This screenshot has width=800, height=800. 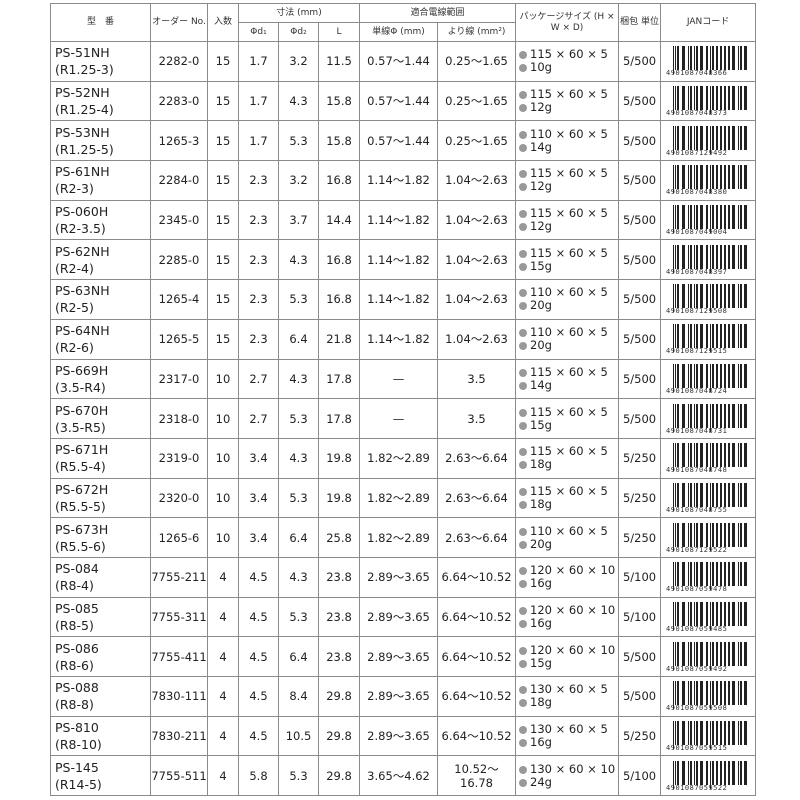 What do you see at coordinates (541, 226) in the screenshot?
I see `package-weight: 12g` at bounding box center [541, 226].